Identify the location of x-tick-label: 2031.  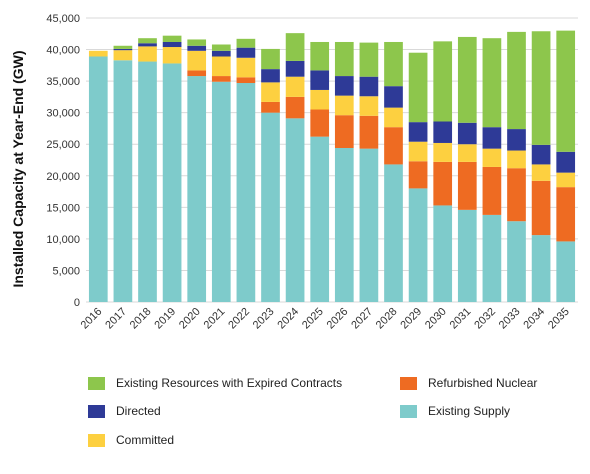
(461, 319).